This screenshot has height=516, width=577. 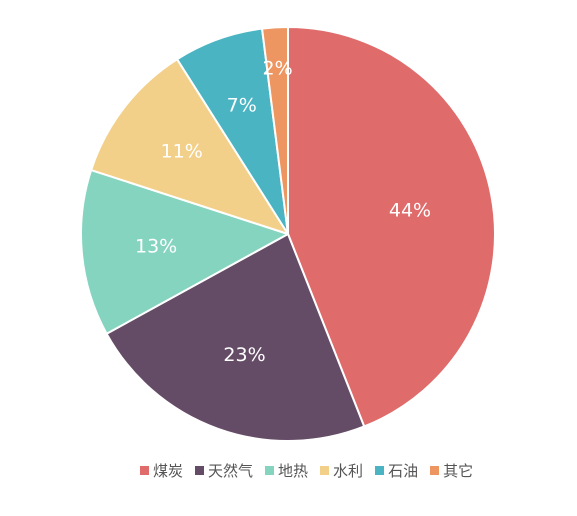 I want to click on legend-label: 地热, so click(x=293, y=470).